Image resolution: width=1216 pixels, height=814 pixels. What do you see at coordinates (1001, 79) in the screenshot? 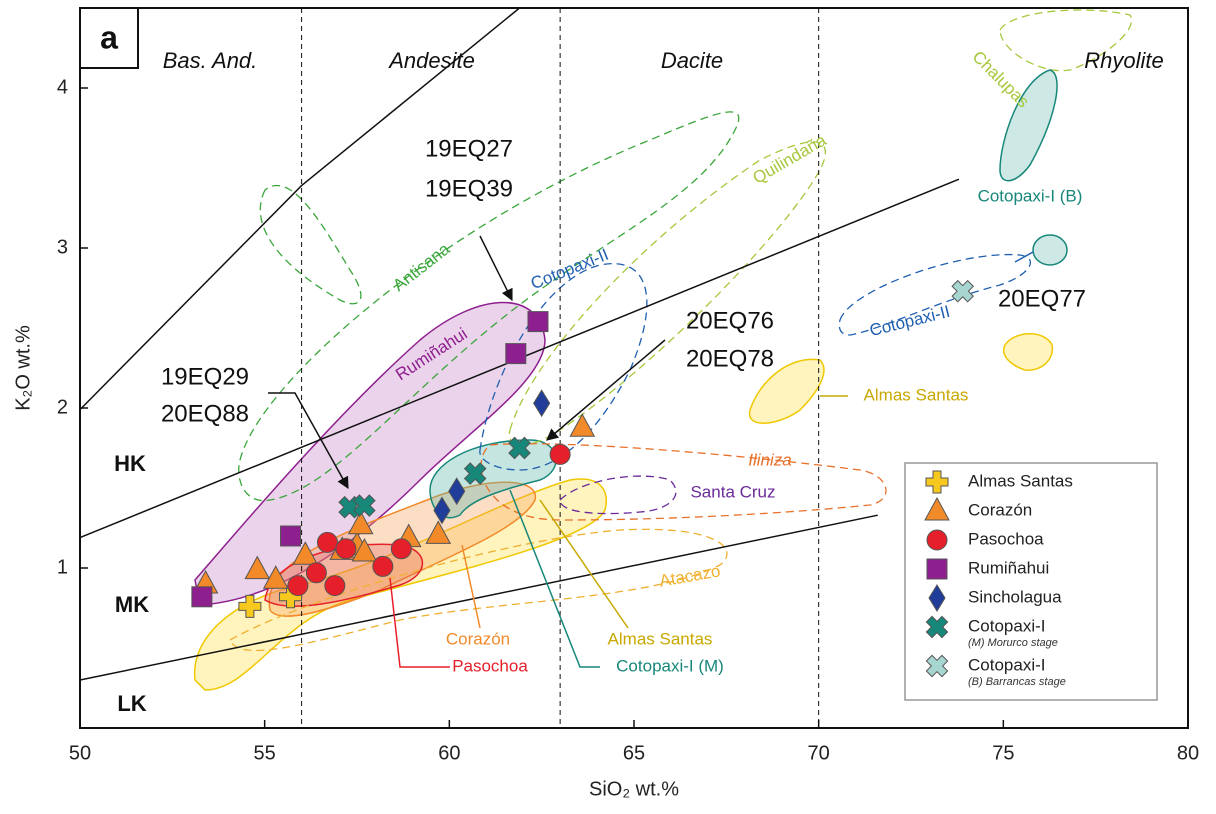
I see `field-label: Chalupas` at bounding box center [1001, 79].